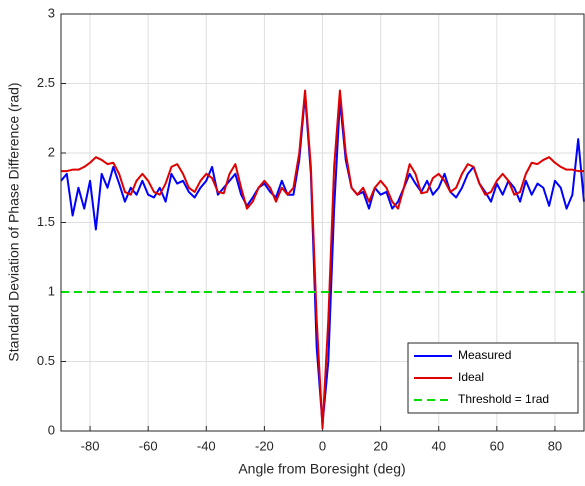 The image size is (585, 486). I want to click on x-tick-label: 60, so click(497, 445).